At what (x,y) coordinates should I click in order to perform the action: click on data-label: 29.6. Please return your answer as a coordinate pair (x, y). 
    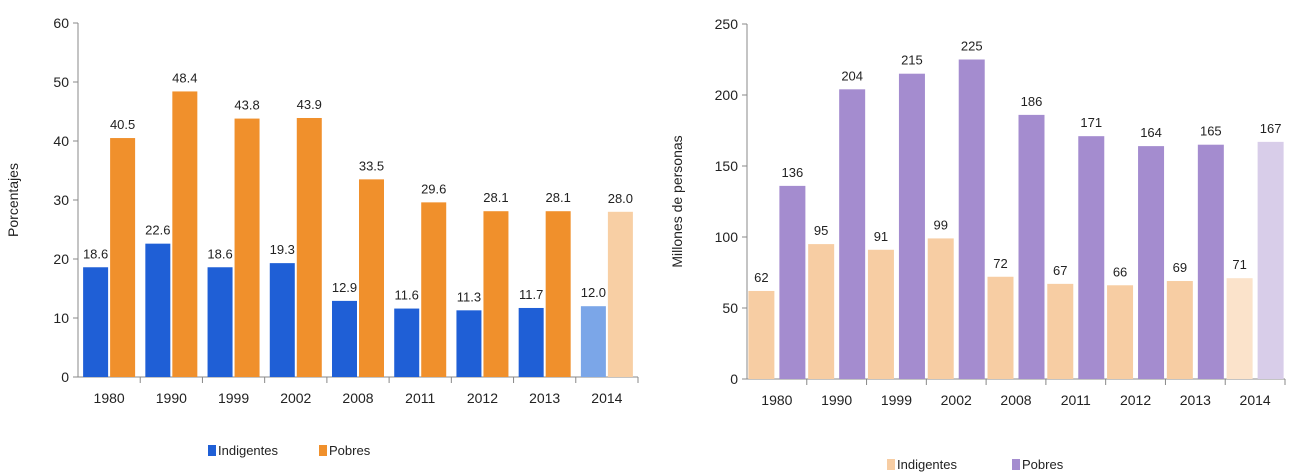
    Looking at the image, I should click on (433, 188).